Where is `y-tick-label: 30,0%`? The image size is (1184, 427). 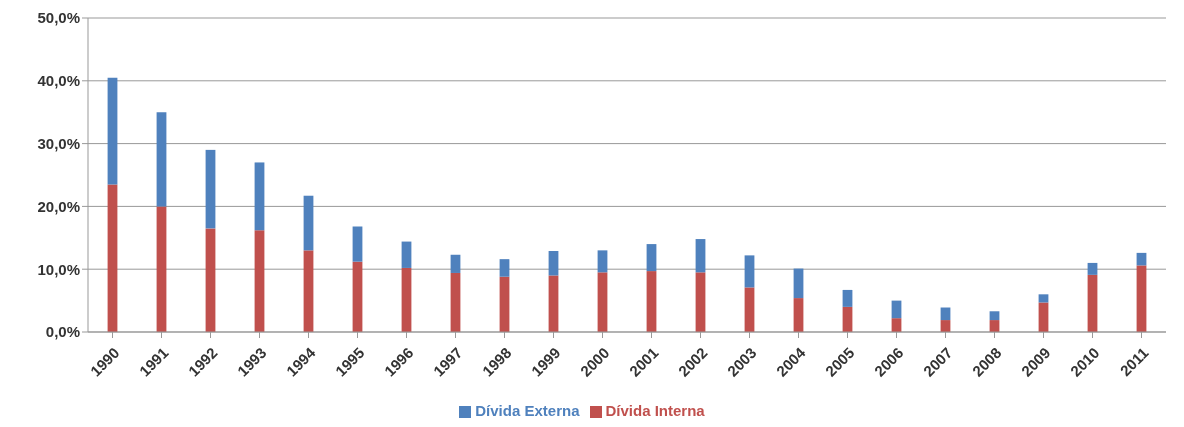
y-tick-label: 30,0% is located at coordinates (58, 143).